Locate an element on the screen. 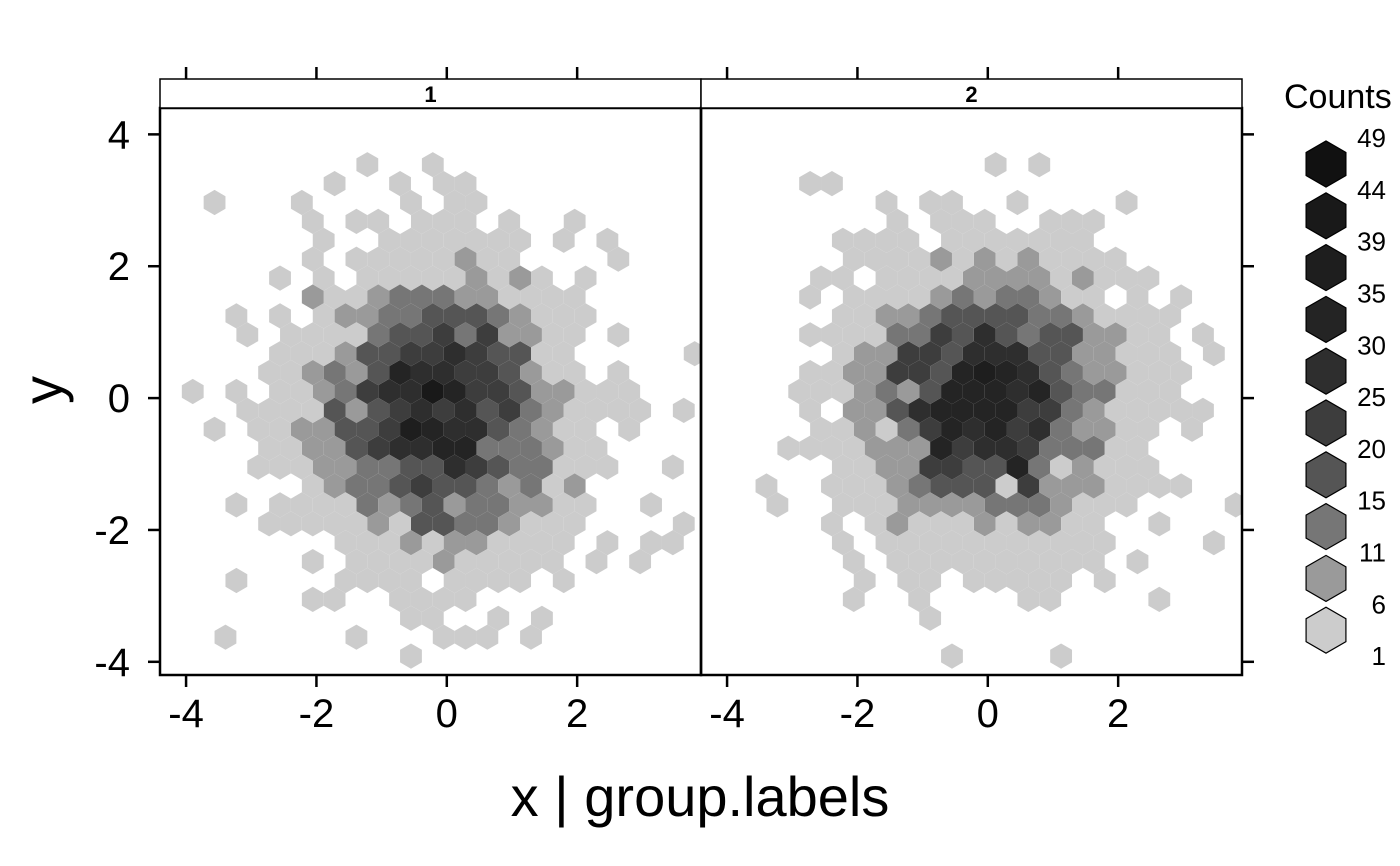 This screenshot has width=1400, height=866. y-axis-title: y is located at coordinates (42, 390).